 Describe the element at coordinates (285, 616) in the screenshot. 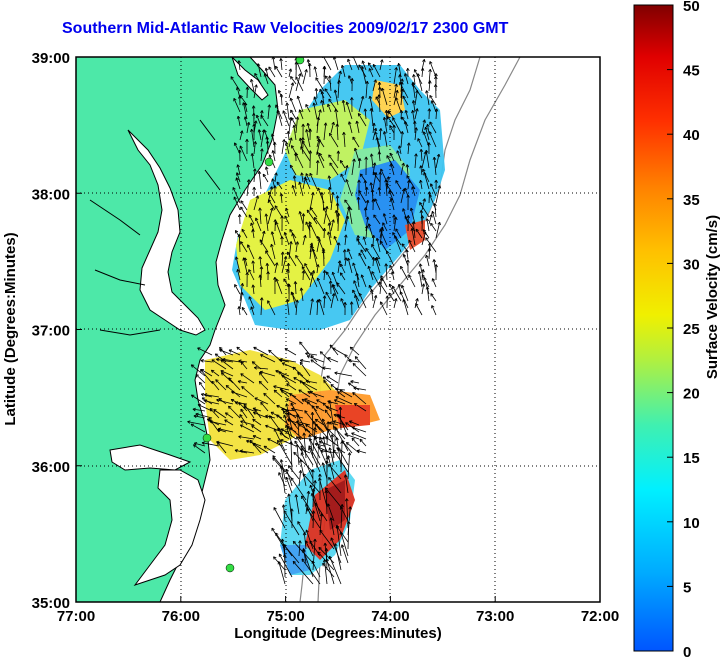

I see `lon-tick-label: 75:00` at that location.